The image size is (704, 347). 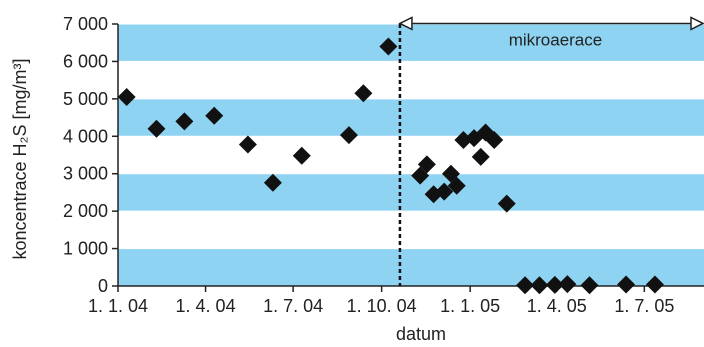 I want to click on x-tick-label: 1. 7. 05, so click(x=644, y=306).